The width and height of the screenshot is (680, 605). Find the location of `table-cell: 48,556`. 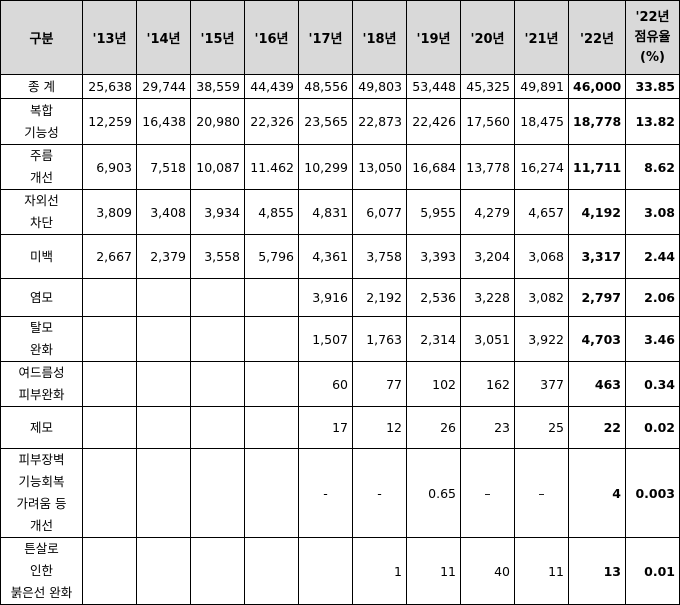

table-cell: 48,556 is located at coordinates (325, 86).